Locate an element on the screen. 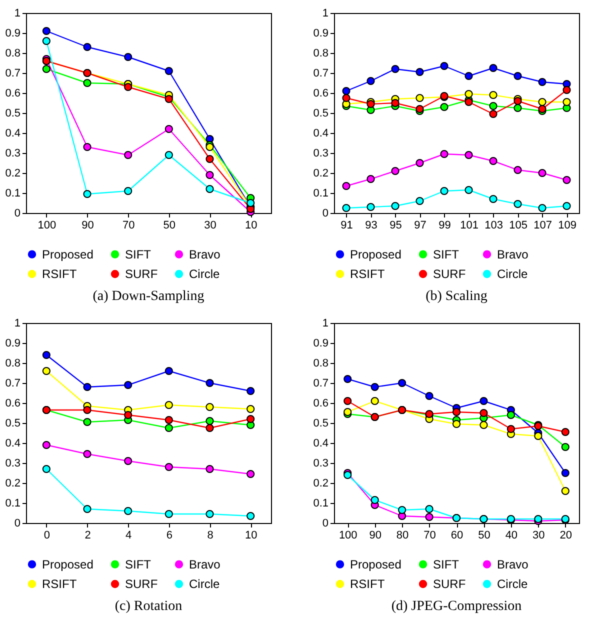 Image resolution: width=602 pixels, height=634 pixels. legend-label: Circle is located at coordinates (204, 584).